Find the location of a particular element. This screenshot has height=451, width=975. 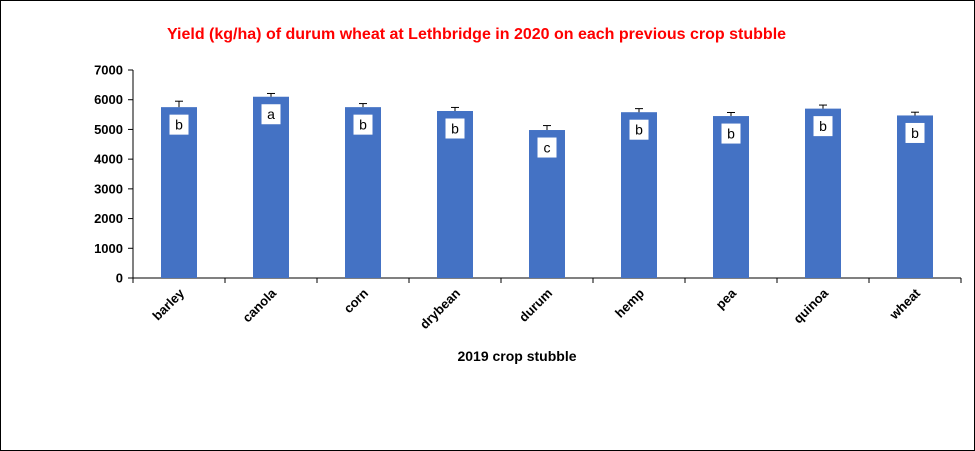

significance-letter-corn: b is located at coordinates (363, 125).